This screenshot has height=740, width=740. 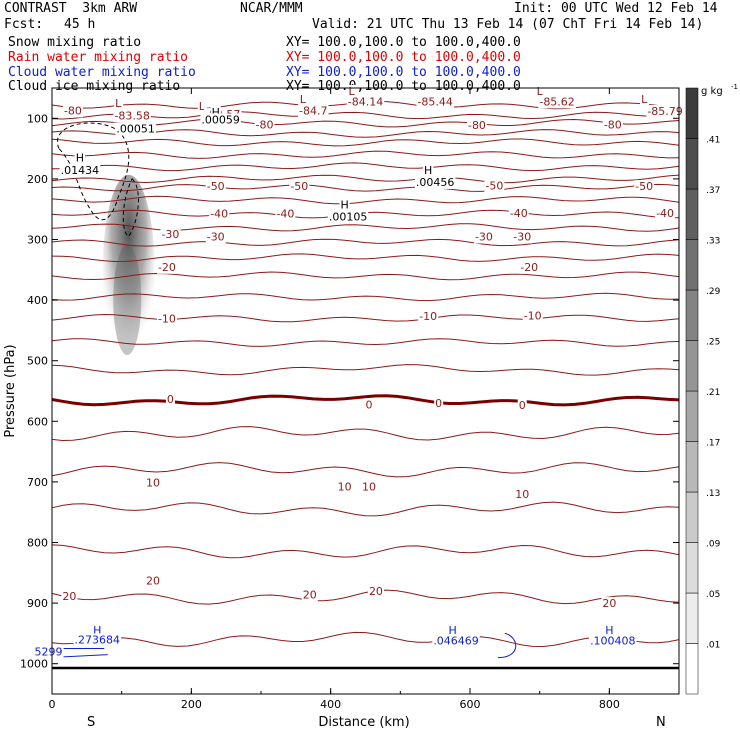 I want to click on x-tick-label: 800, so click(x=609, y=704).